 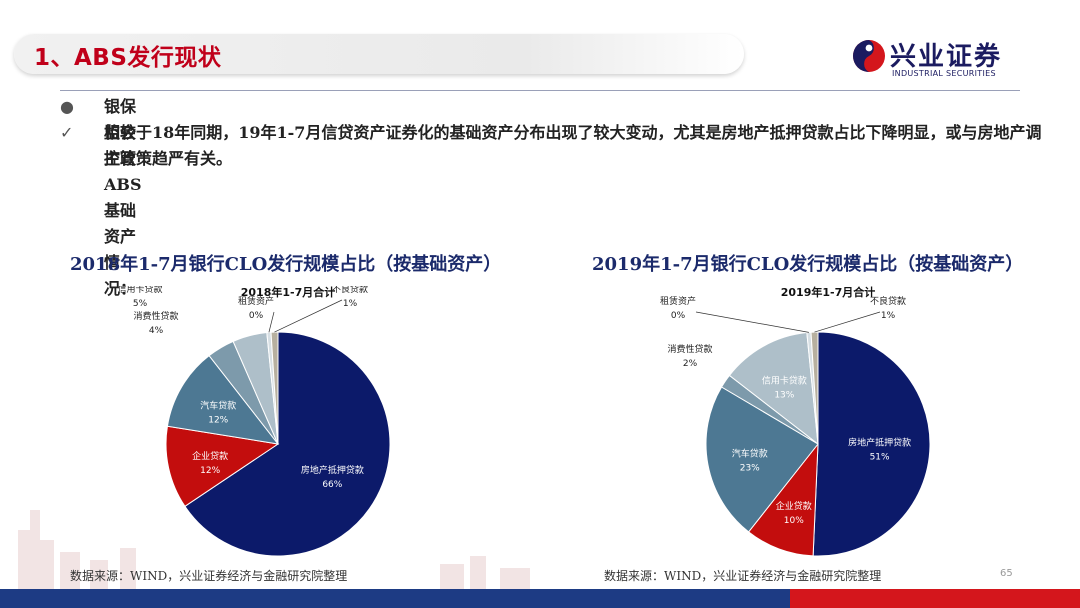 I want to click on slice-label-value: 66%, so click(x=332, y=485).